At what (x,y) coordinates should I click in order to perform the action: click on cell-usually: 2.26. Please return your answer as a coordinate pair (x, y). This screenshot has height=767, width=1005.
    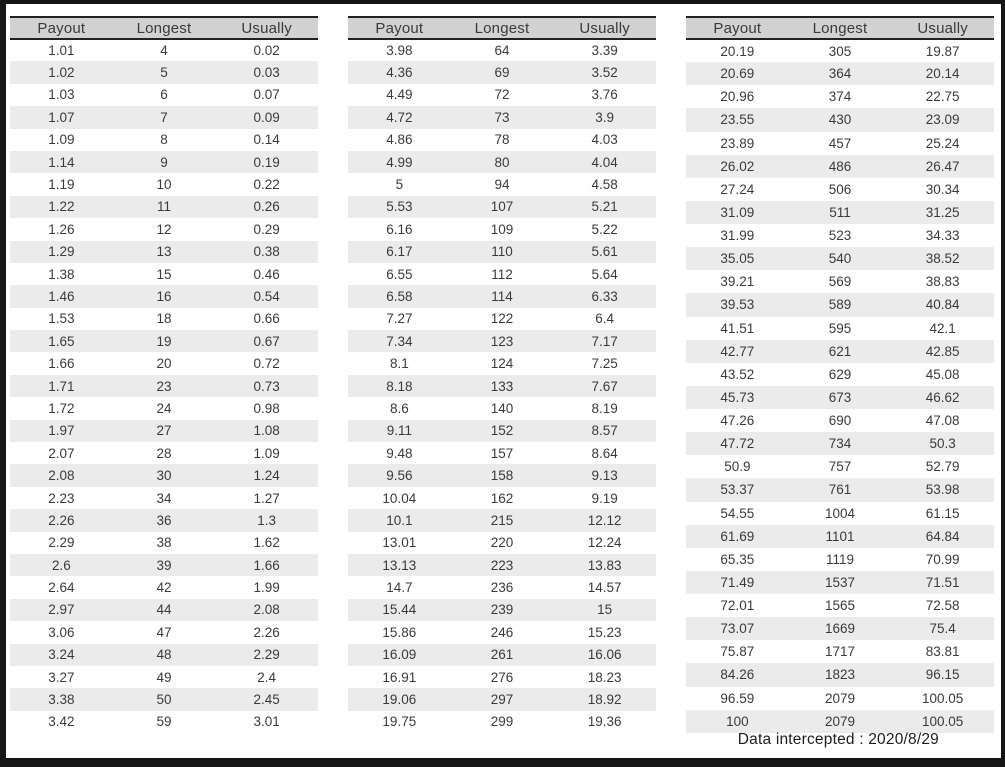
    Looking at the image, I should click on (266, 632).